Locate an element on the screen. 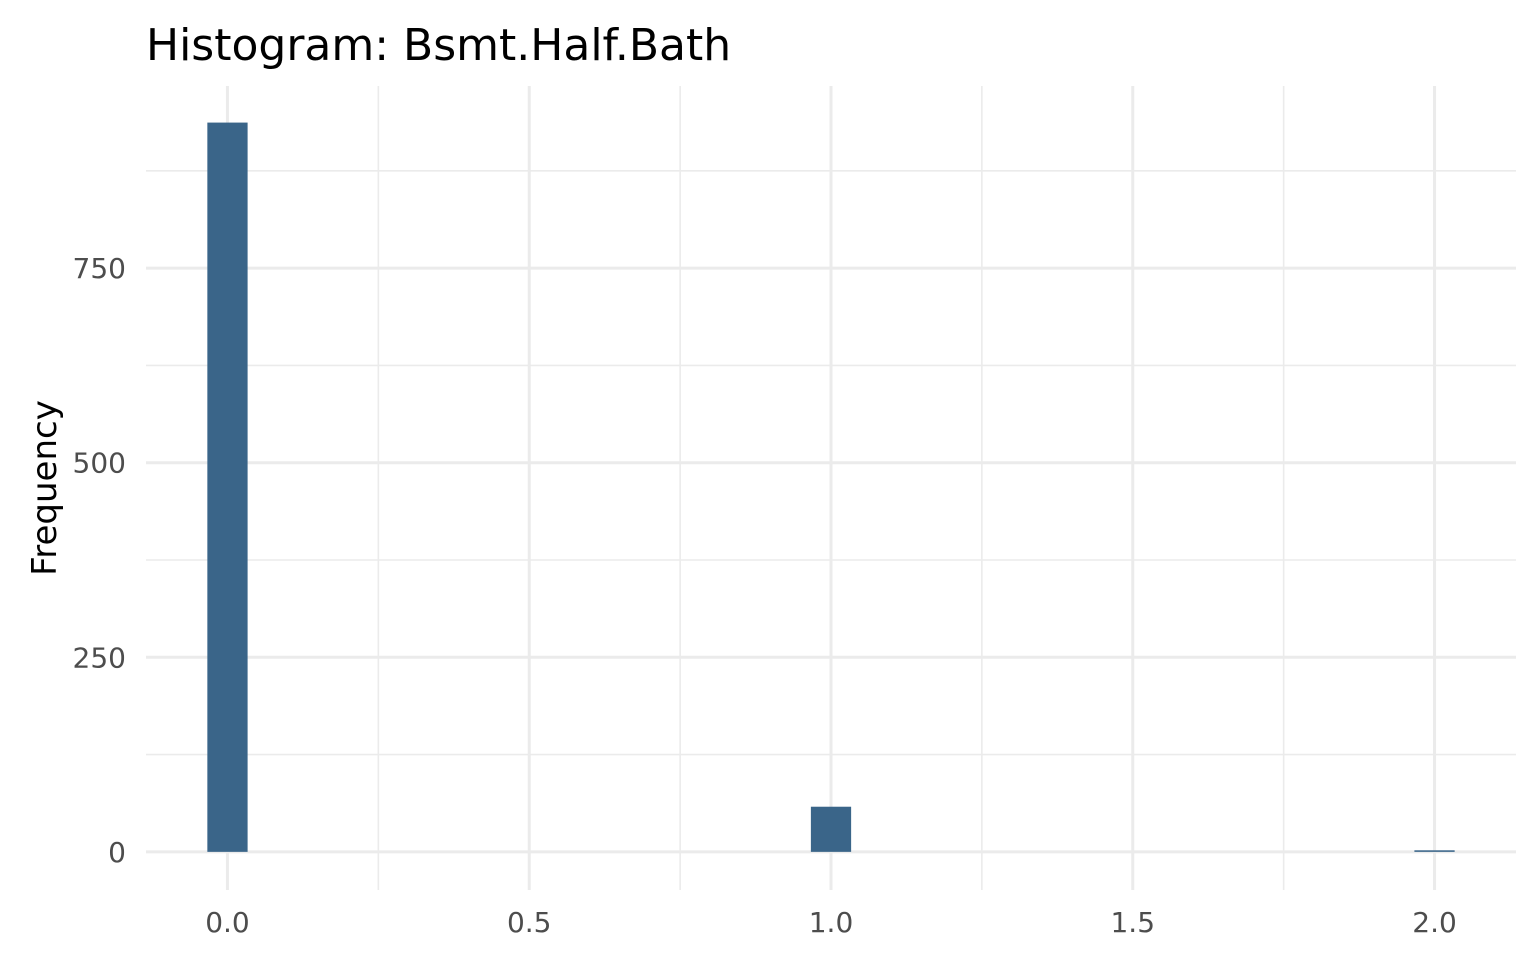 Image resolution: width=1536 pixels, height=960 pixels. y-tick-label: 250 is located at coordinates (99, 657).